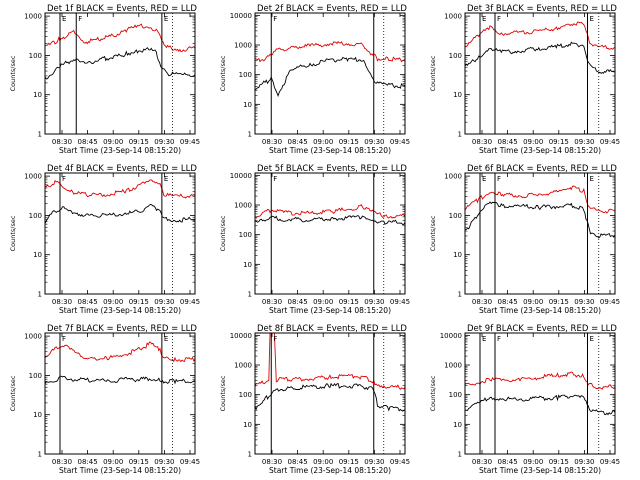 This screenshot has width=640, height=480. I want to click on panel-title: Det 4f BLACK = Events, RED = LLD, so click(122, 169).